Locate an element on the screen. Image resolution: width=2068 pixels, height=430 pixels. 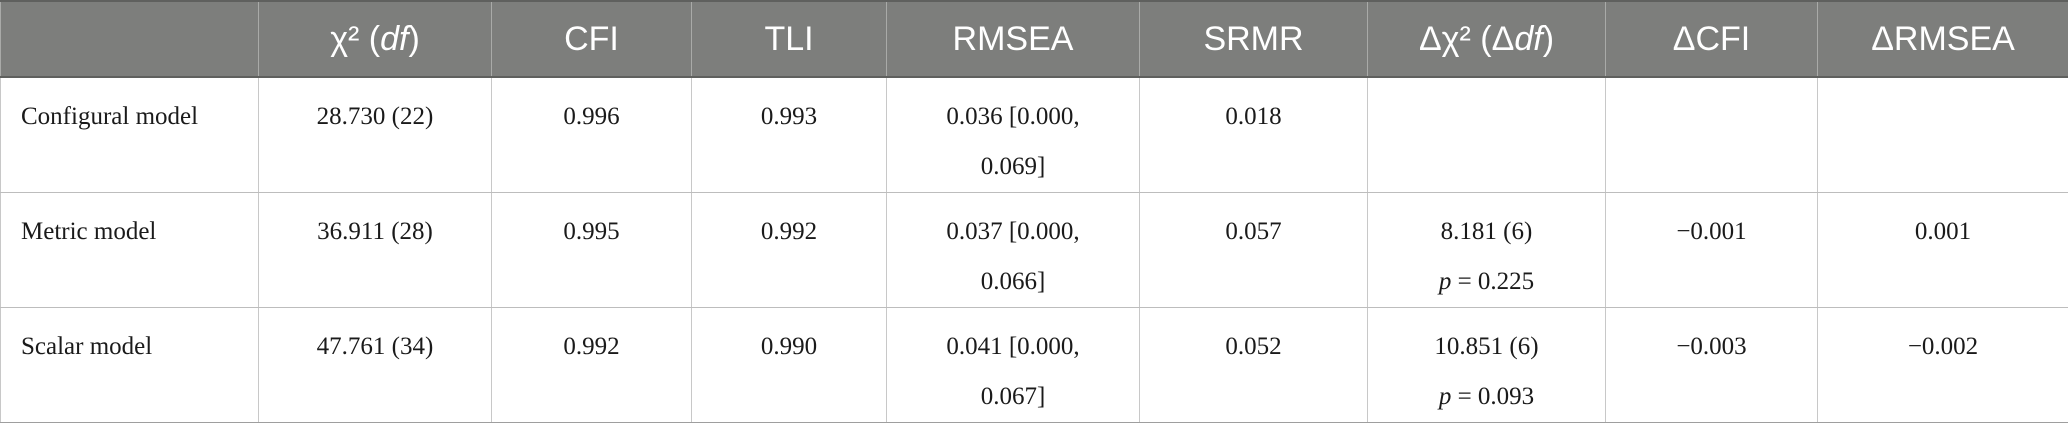
cell-model: Scalar model is located at coordinates (129, 365).